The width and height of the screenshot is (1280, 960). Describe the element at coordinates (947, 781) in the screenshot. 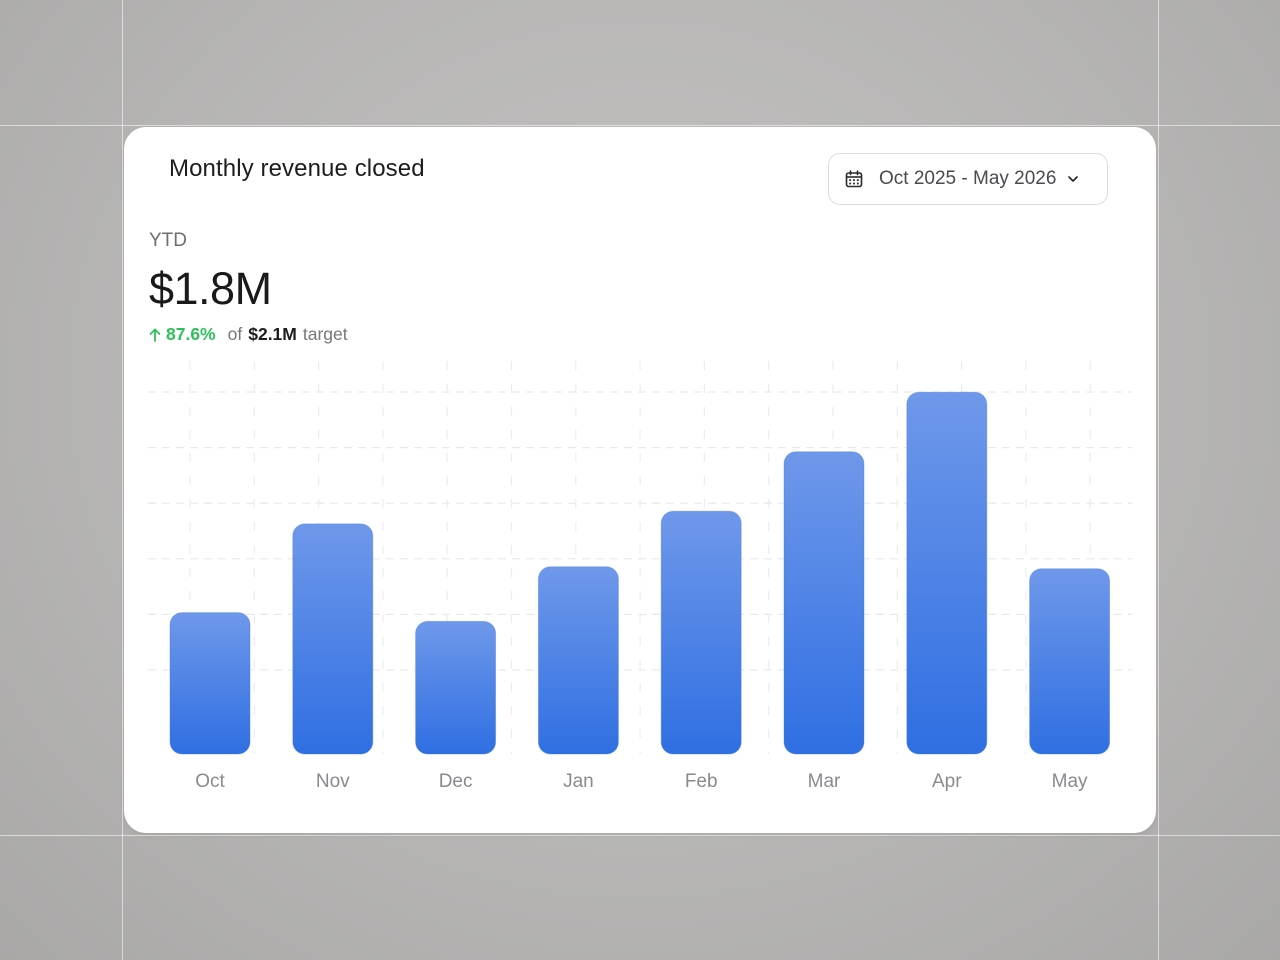

I see `x-tick-label: Apr` at that location.